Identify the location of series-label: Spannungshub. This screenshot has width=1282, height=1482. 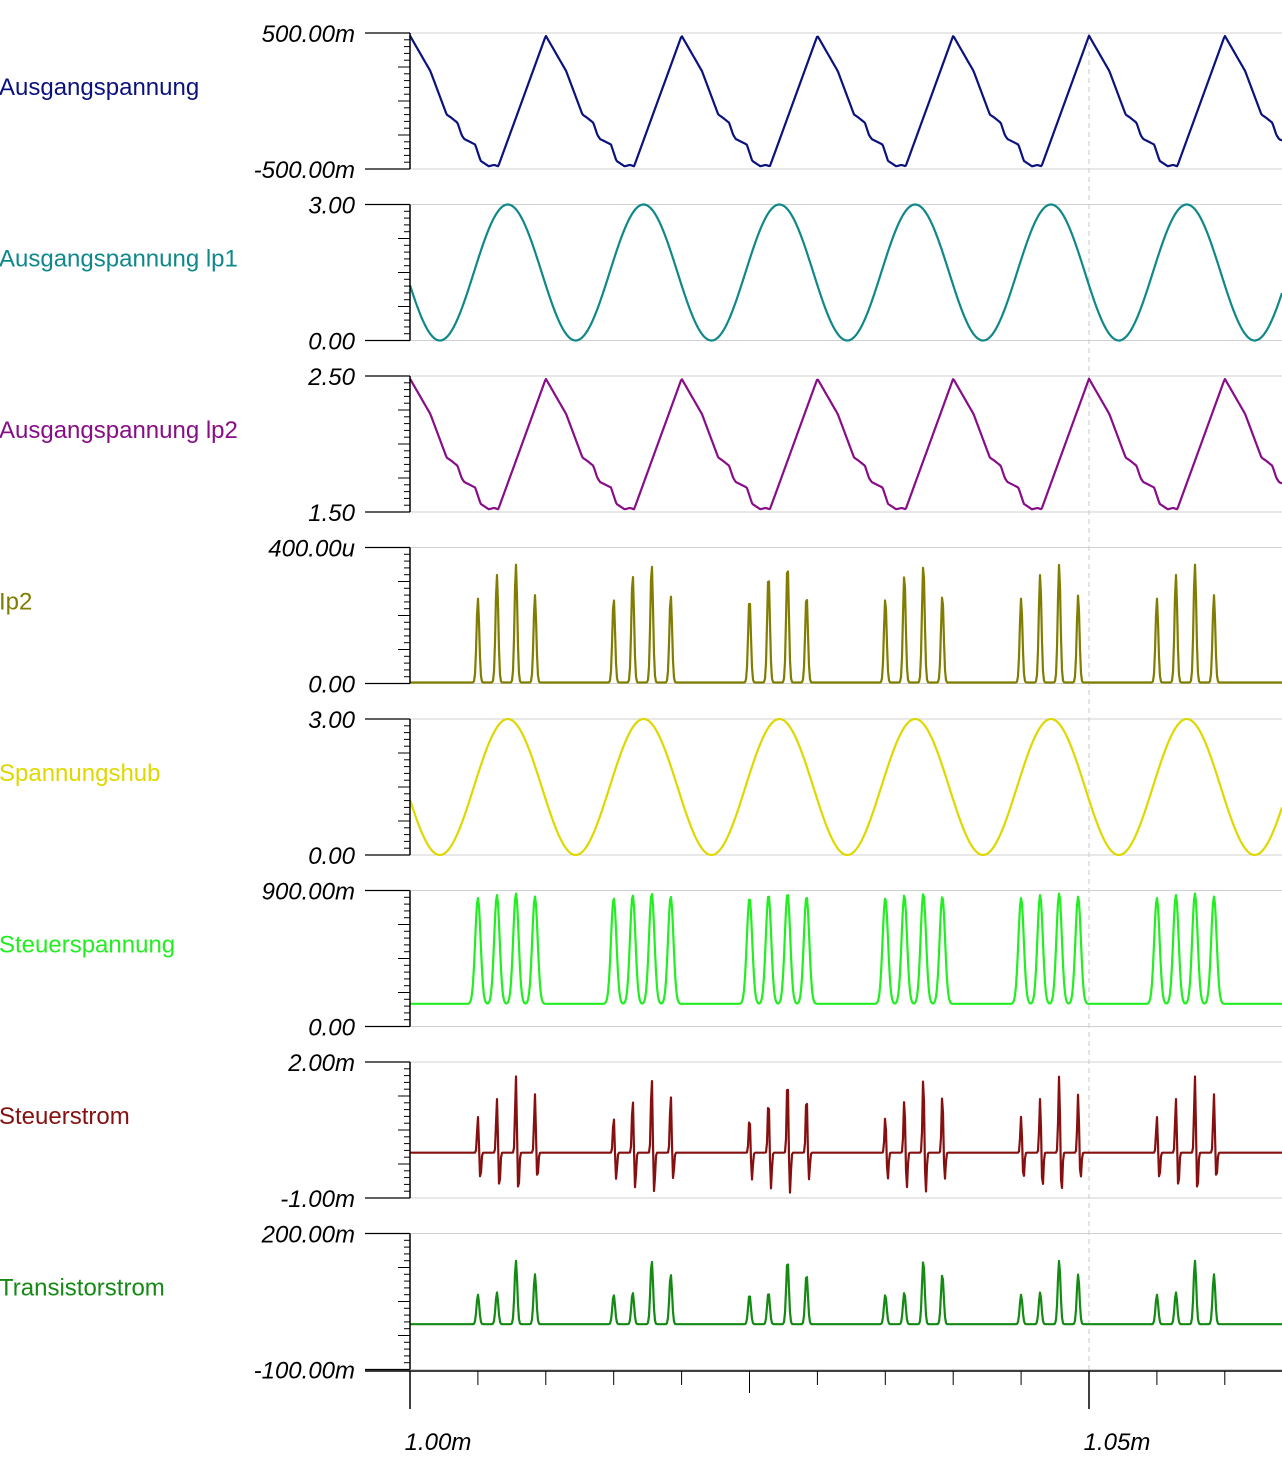
(80, 773).